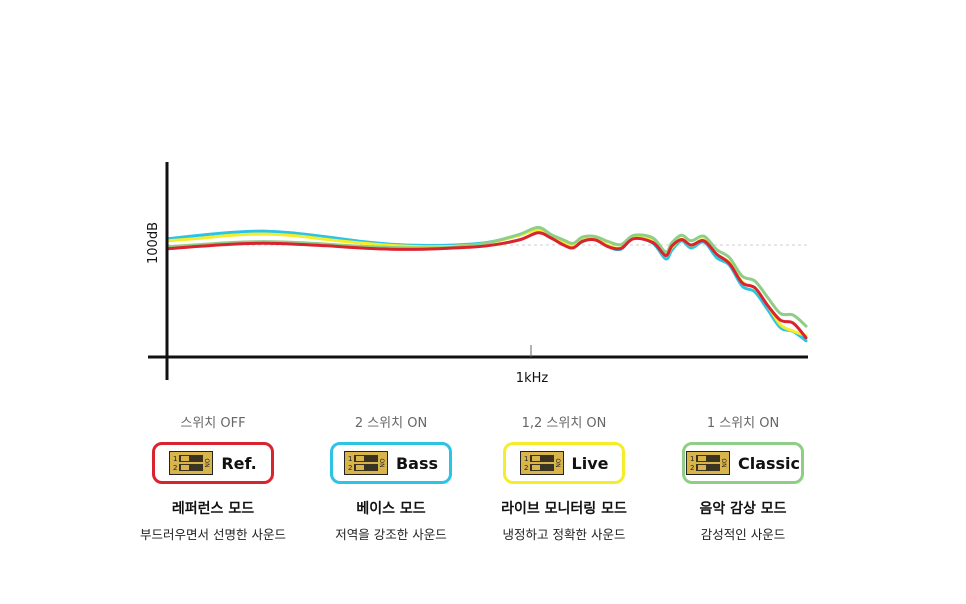  Describe the element at coordinates (213, 423) in the screenshot. I see `switch-label: 스위치 OFF` at that location.